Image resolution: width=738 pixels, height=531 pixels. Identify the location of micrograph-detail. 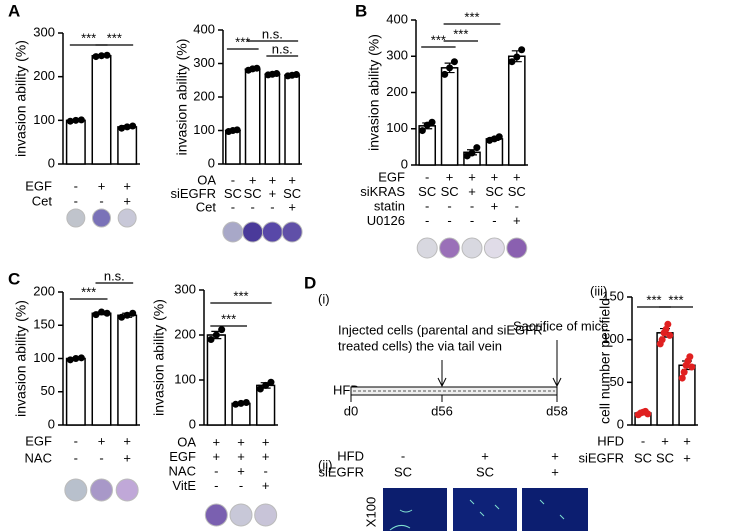
(477, 515).